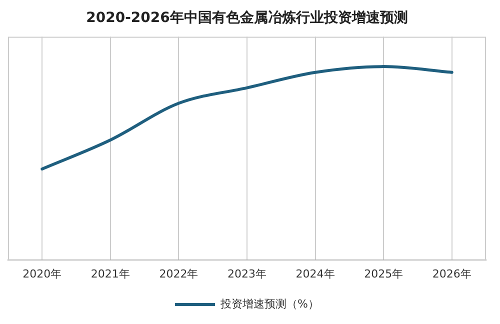 Image resolution: width=500 pixels, height=324 pixels. I want to click on legend-label: 投资增速预测（%）, so click(269, 303).